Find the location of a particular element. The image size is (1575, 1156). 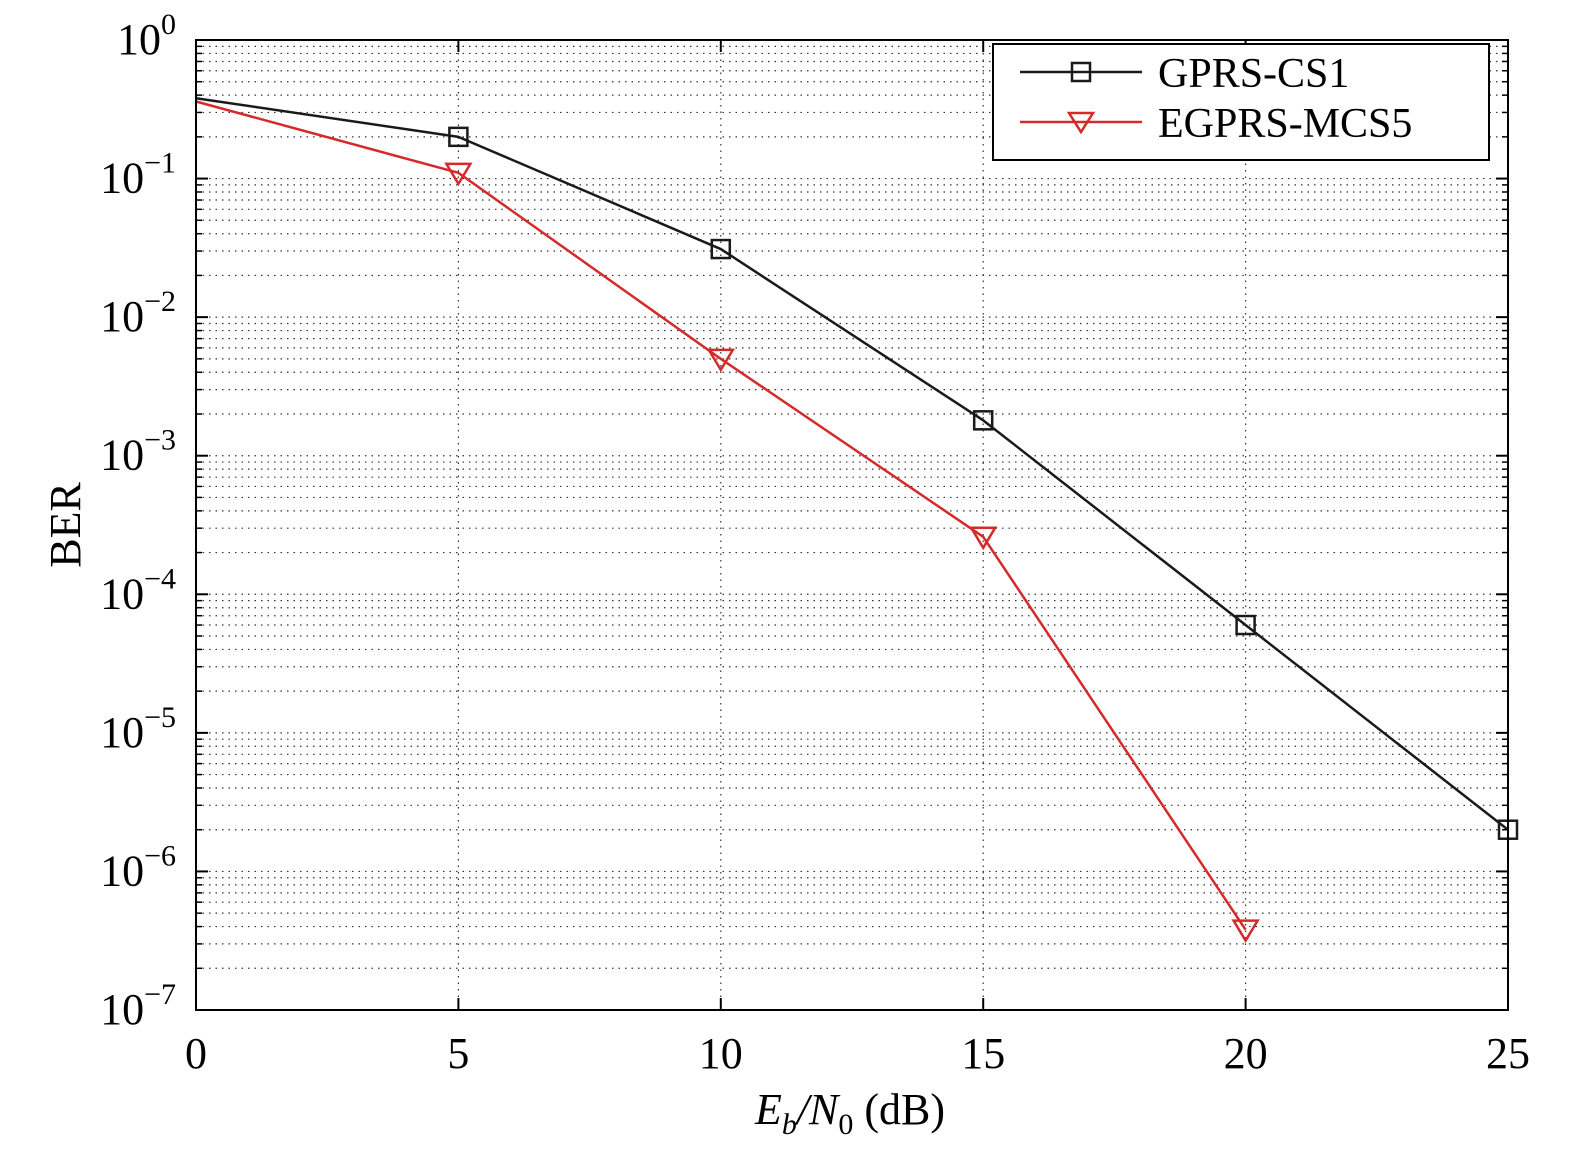

legend-marker-triangle-down-icon is located at coordinates (1081, 123).